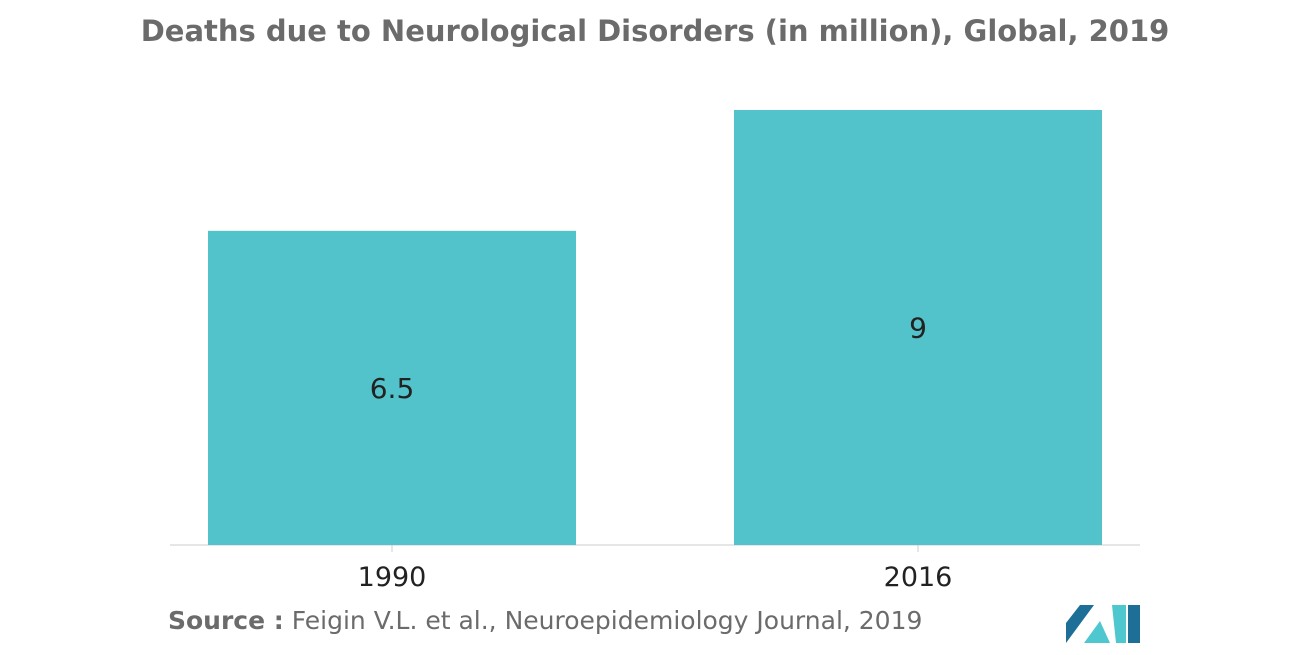 Image resolution: width=1310 pixels, height=655 pixels. I want to click on logo-left-shape, so click(1080, 624).